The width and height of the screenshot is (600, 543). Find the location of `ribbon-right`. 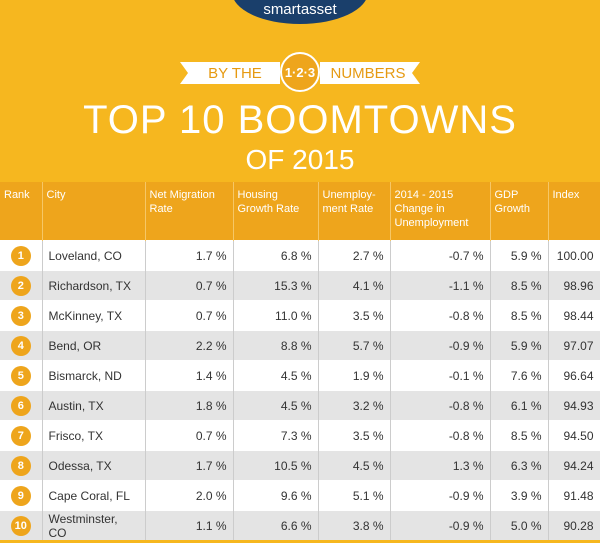

ribbon-right is located at coordinates (370, 73).